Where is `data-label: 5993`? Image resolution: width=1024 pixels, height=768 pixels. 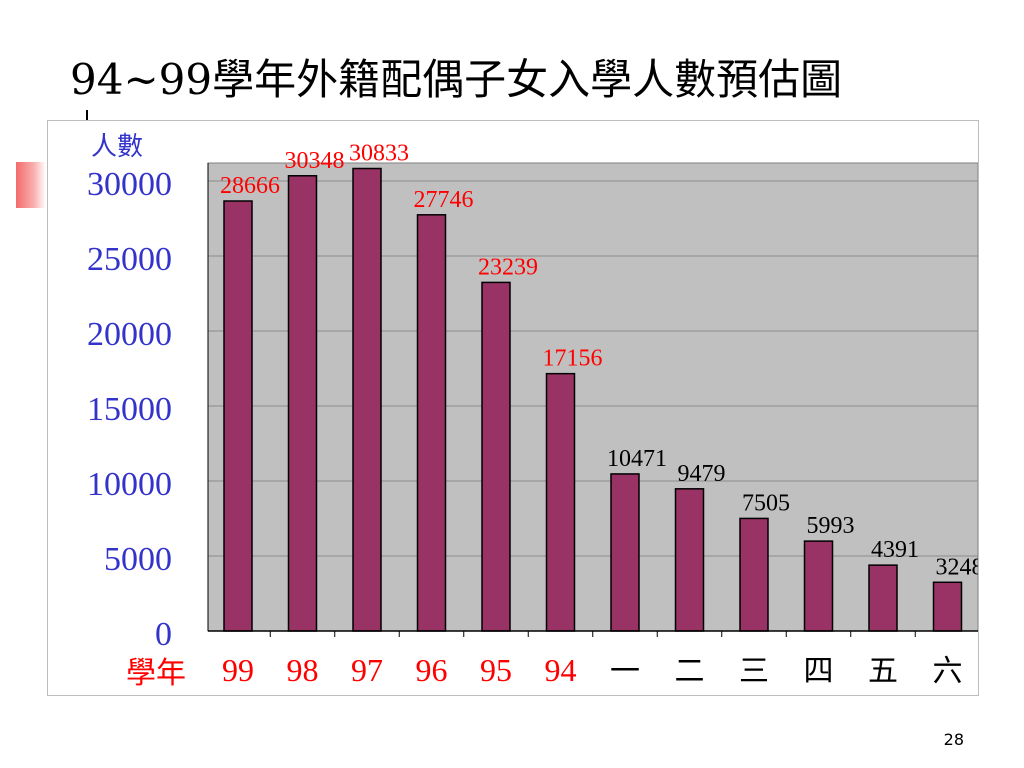
data-label: 5993 is located at coordinates (831, 526).